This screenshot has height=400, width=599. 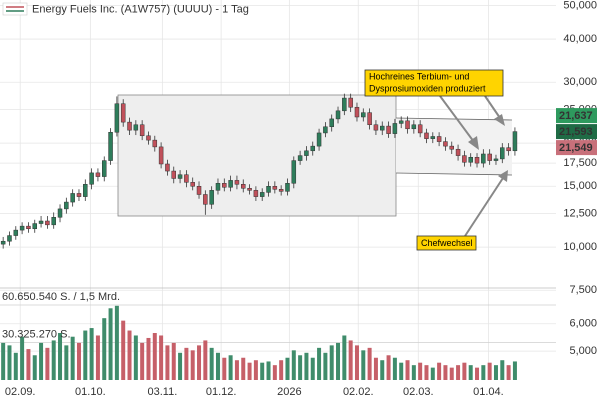 What do you see at coordinates (36, 334) in the screenshot?
I see `volume-tick-label: 30.325.270 S.` at bounding box center [36, 334].